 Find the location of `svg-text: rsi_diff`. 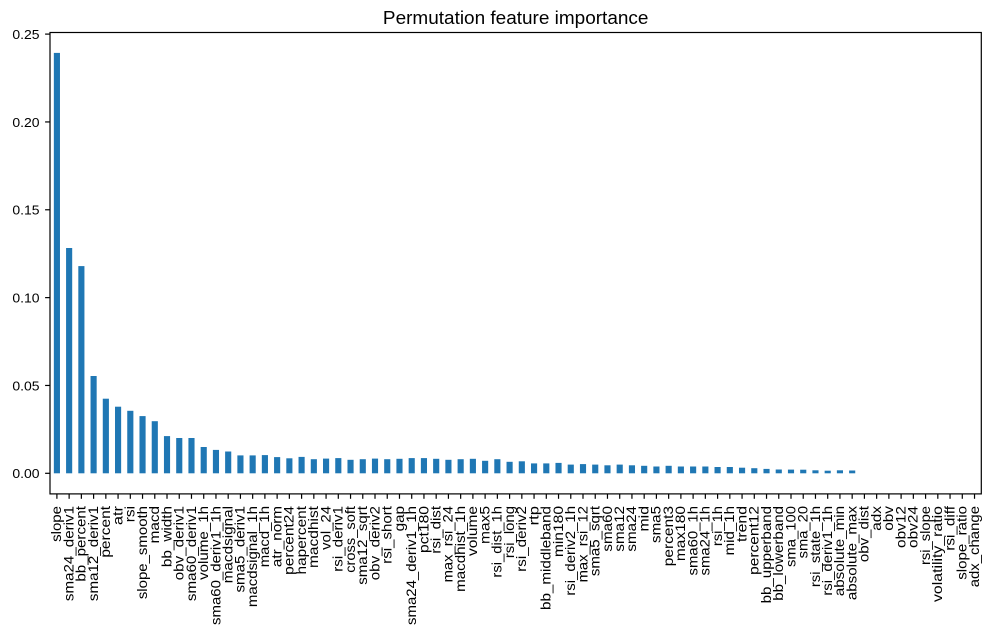

svg-text: rsi_diff is located at coordinates (949, 528).